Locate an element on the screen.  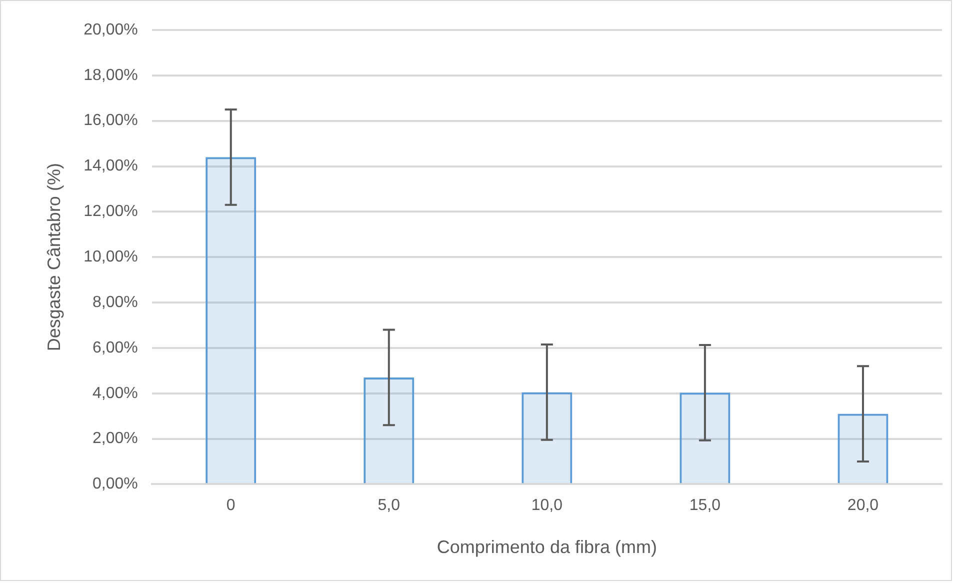
x-tick-label: 5,0 is located at coordinates (389, 505).